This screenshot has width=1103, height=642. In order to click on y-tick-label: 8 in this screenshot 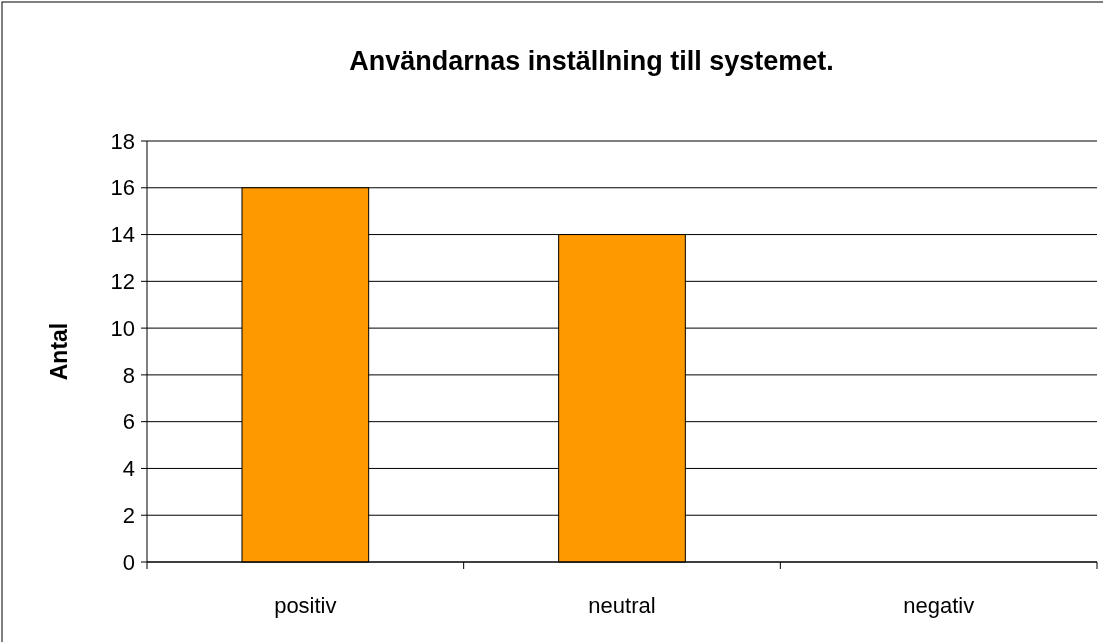, I will do `click(128, 375)`.